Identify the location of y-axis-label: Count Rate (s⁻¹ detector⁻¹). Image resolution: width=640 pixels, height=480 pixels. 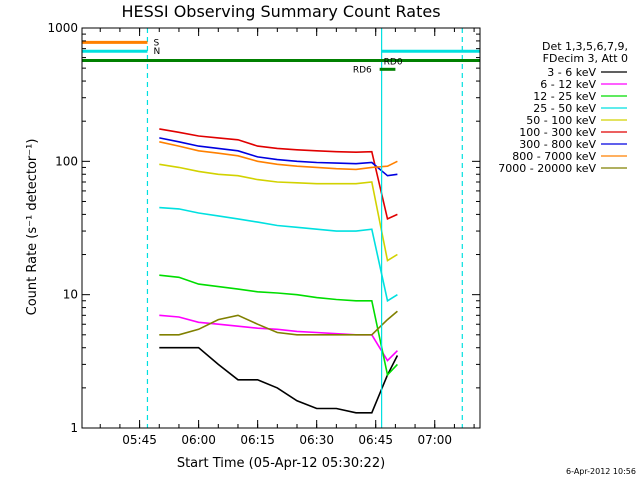
(32, 227).